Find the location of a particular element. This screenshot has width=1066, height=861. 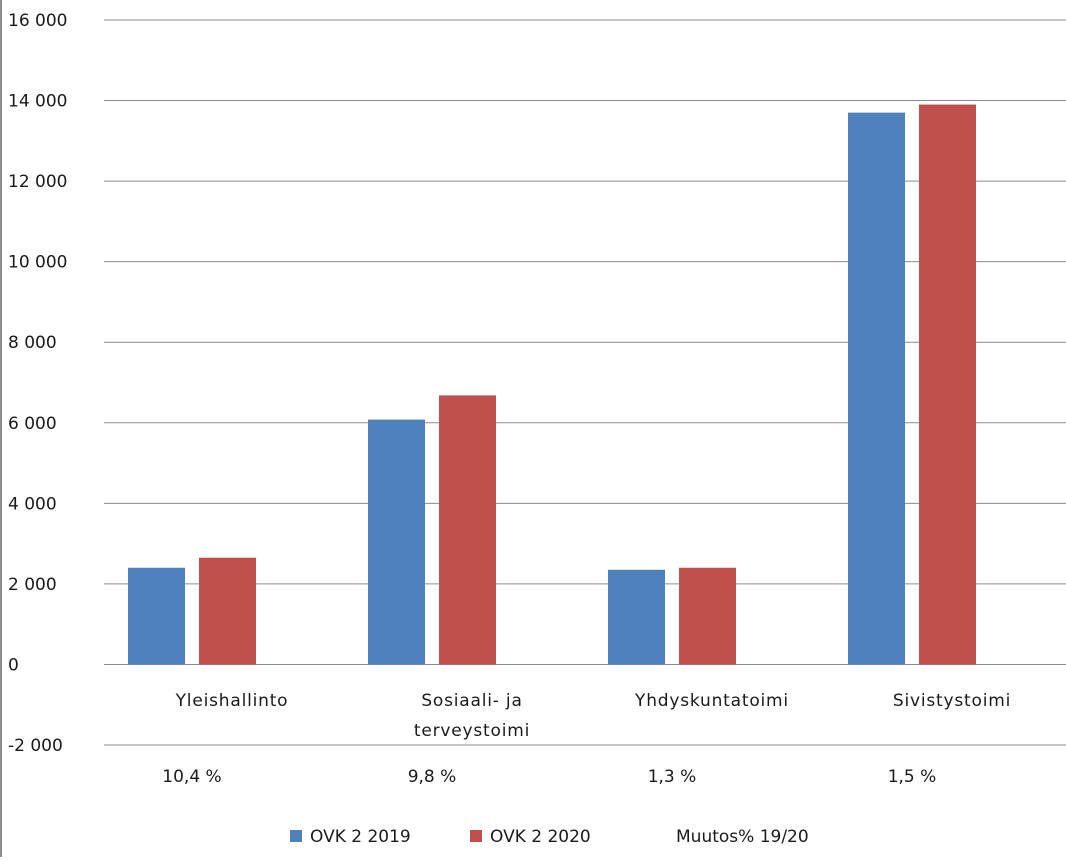

y-tick-label: 2 000 is located at coordinates (32, 585).